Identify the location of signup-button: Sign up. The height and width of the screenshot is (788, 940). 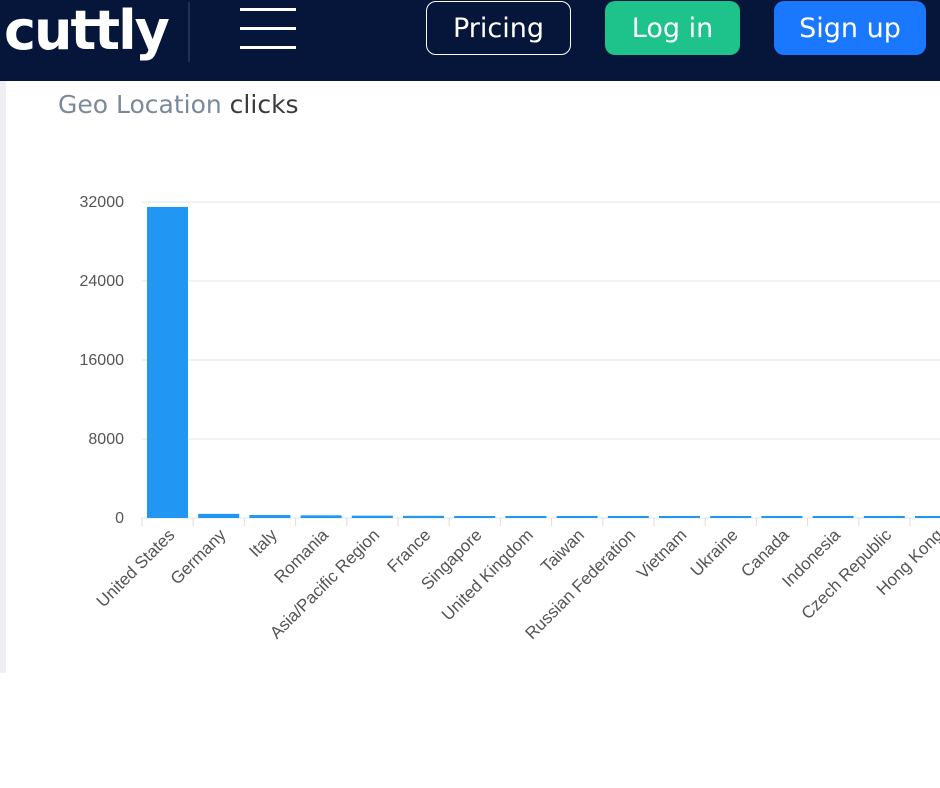
(850, 28).